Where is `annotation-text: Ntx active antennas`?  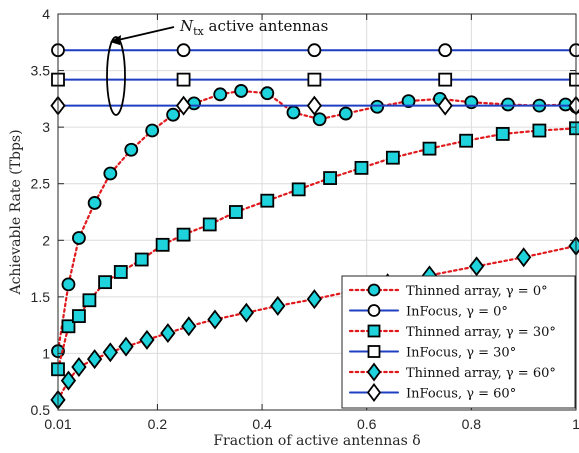 annotation-text: Ntx active antennas is located at coordinates (253, 27).